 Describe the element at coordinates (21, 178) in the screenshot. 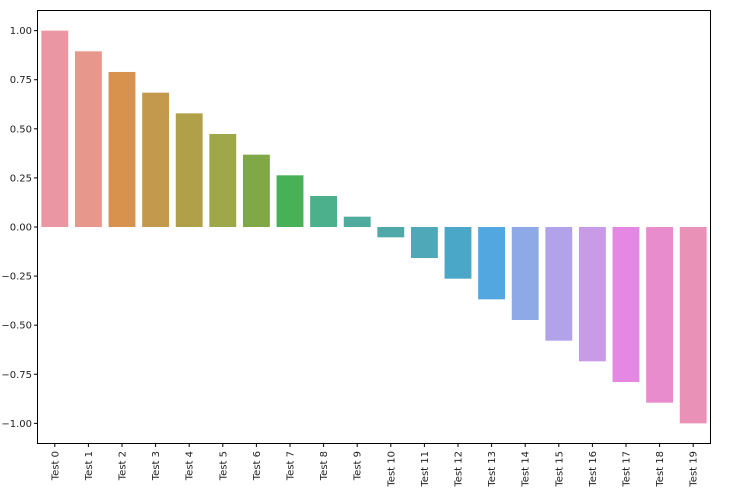

I see `y-tick-label: 0.25` at that location.